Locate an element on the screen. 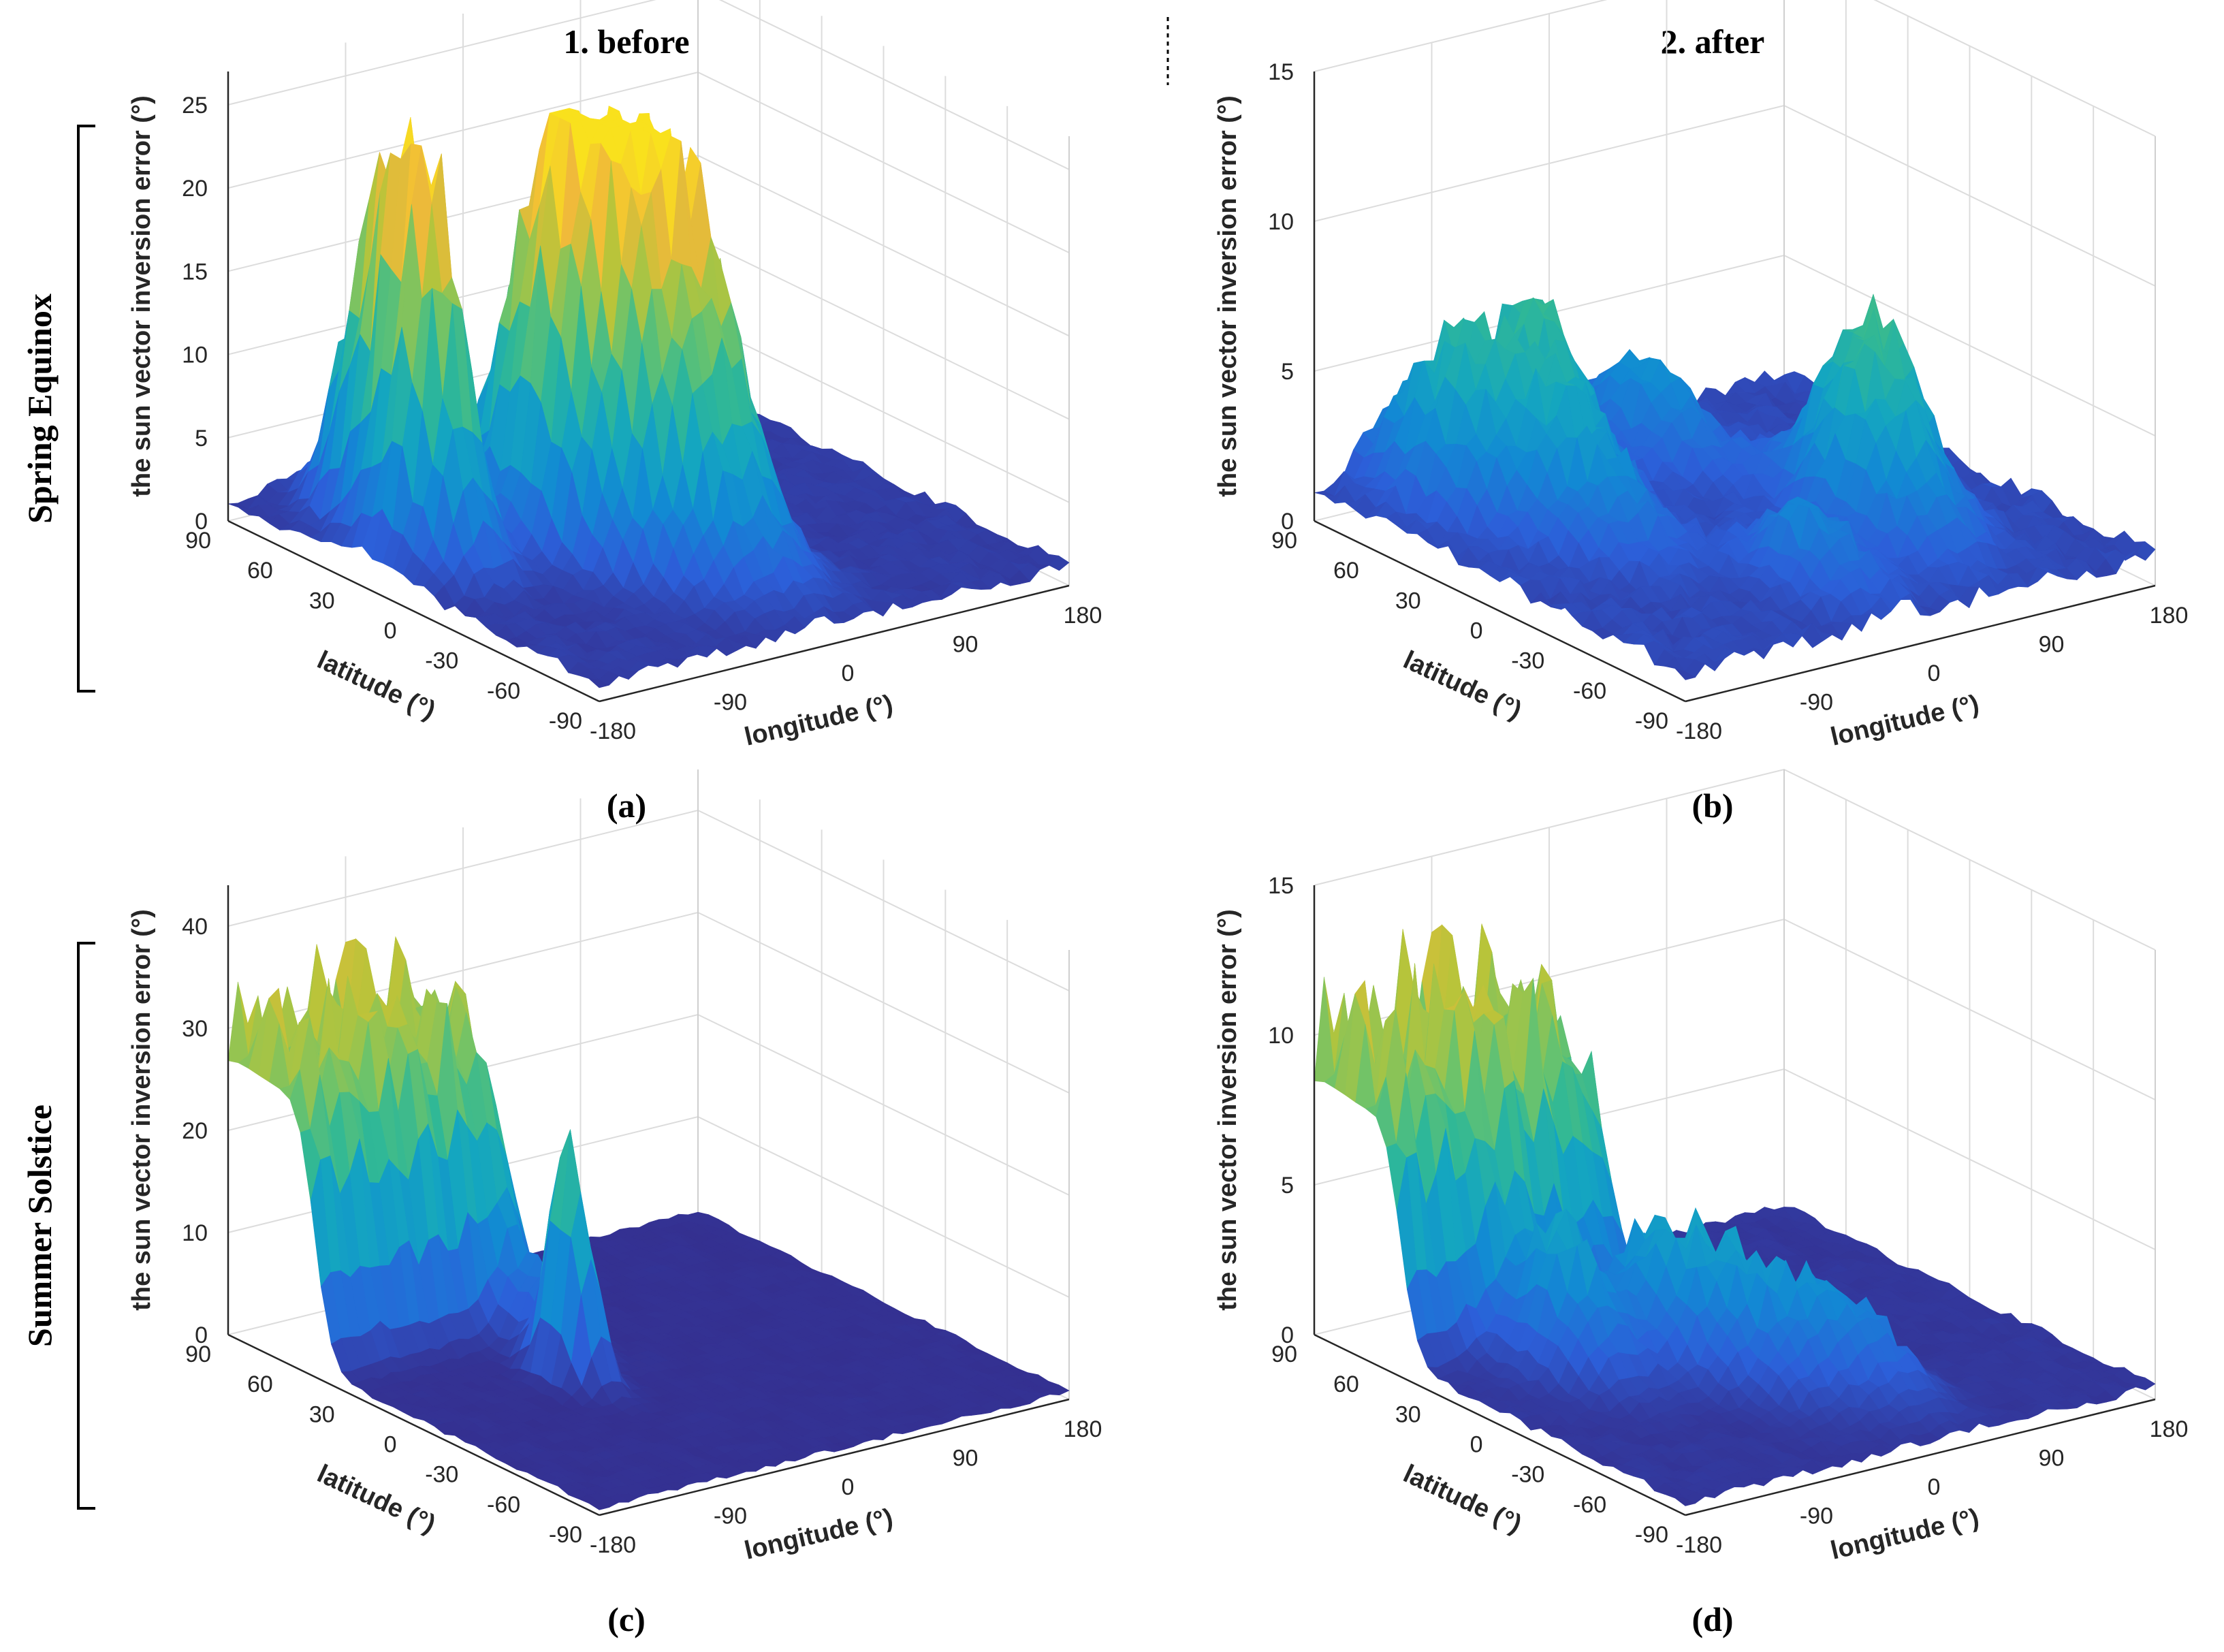 The image size is (2224, 1652). z-tick-label: 25 is located at coordinates (195, 105).